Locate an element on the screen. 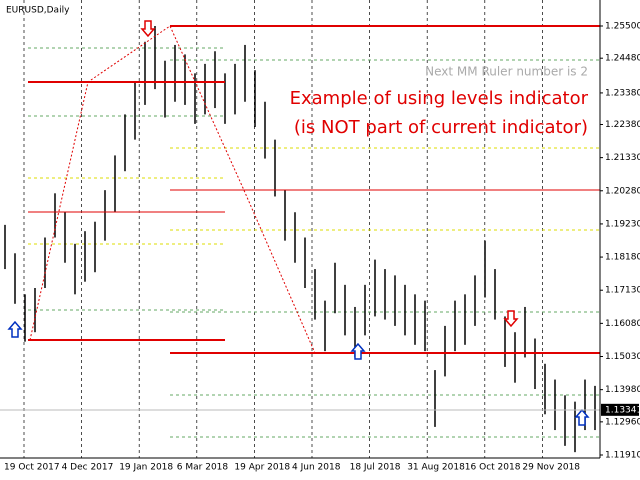 The height and width of the screenshot is (480, 640). y-tick-label: 1.21330 is located at coordinates (622, 158).